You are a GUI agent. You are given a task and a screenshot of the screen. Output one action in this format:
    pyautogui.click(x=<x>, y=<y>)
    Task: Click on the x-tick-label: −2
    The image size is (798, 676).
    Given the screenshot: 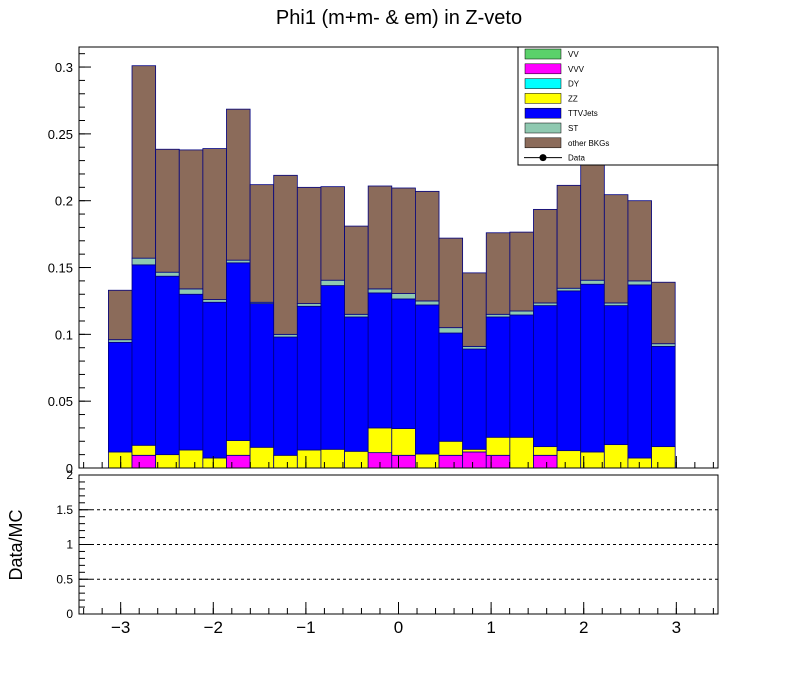 What is the action you would take?
    pyautogui.click(x=213, y=627)
    